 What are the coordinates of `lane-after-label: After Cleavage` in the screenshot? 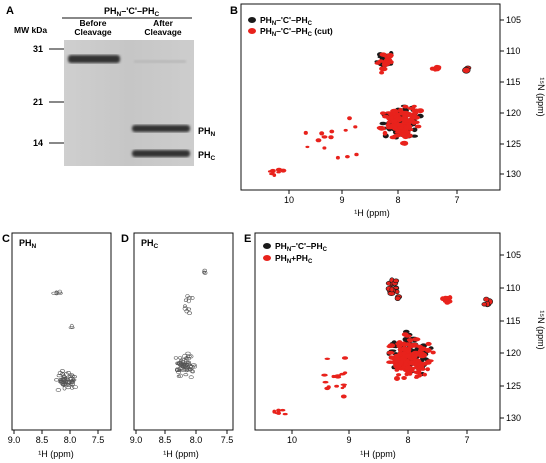 It's located at (163, 27).